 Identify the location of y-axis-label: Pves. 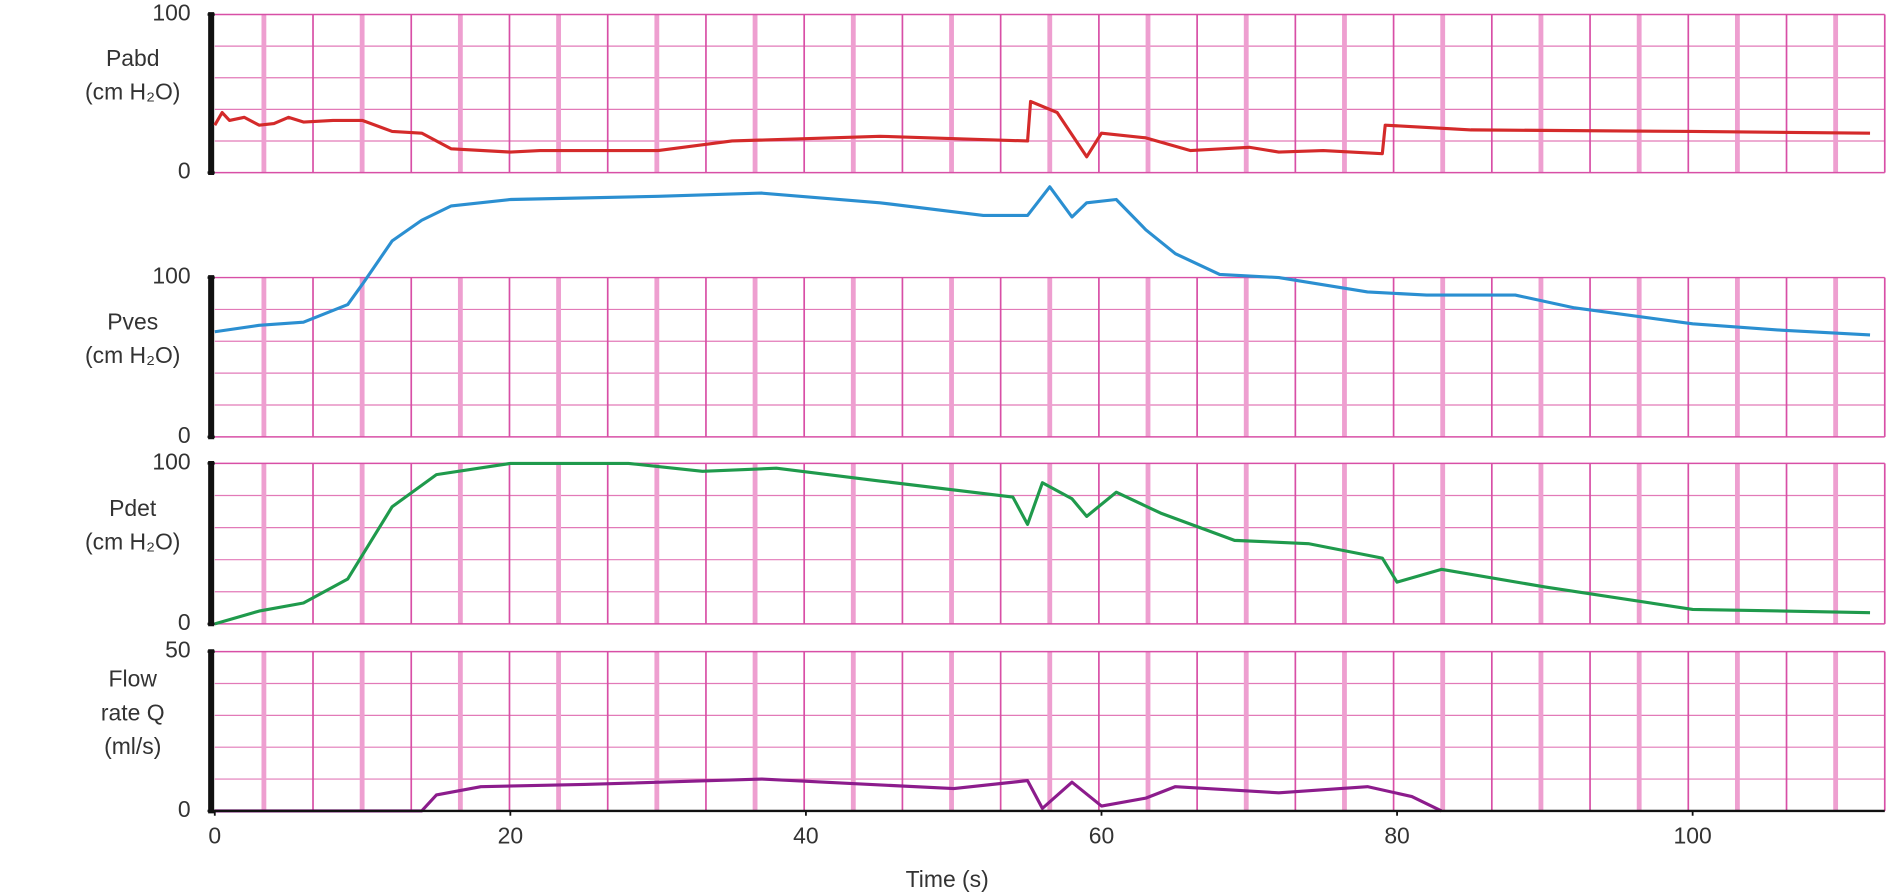
(132, 321).